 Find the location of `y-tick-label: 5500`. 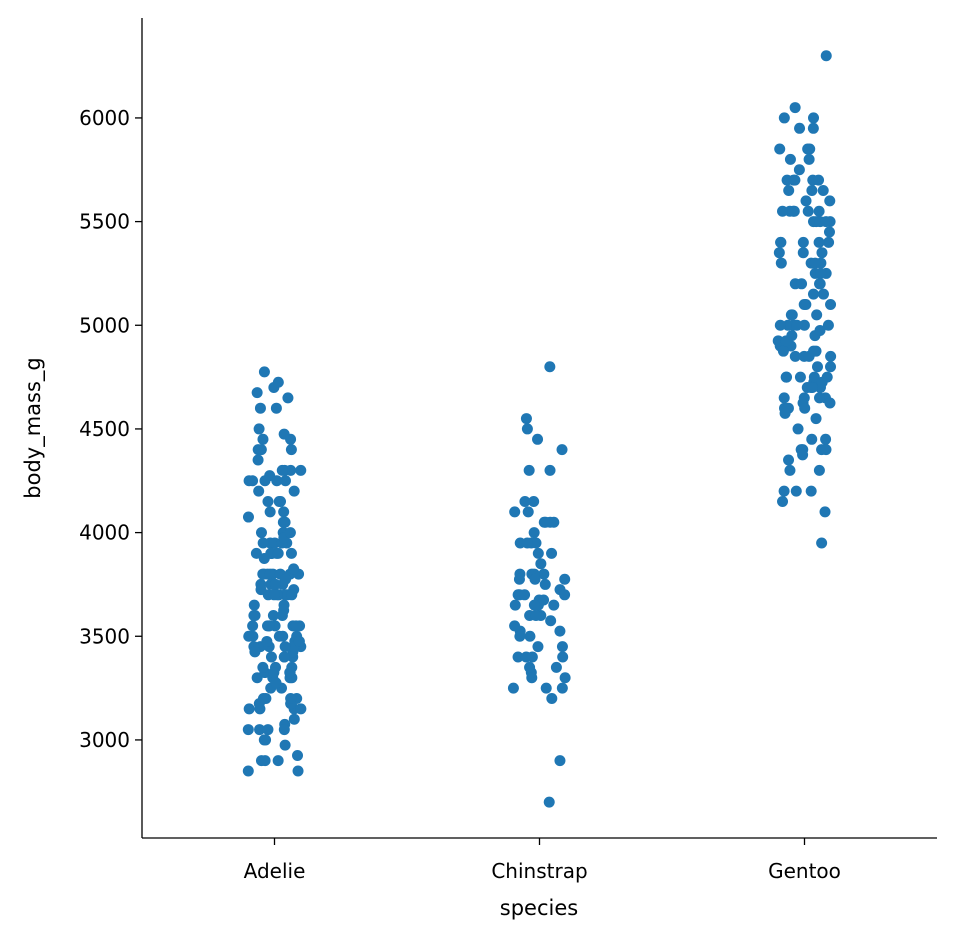

y-tick-label: 5500 is located at coordinates (104, 222).